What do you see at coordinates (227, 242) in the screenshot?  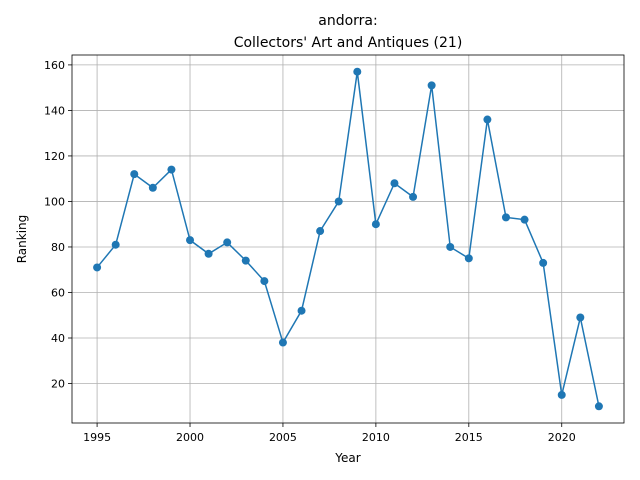 I see `data-point-2002` at bounding box center [227, 242].